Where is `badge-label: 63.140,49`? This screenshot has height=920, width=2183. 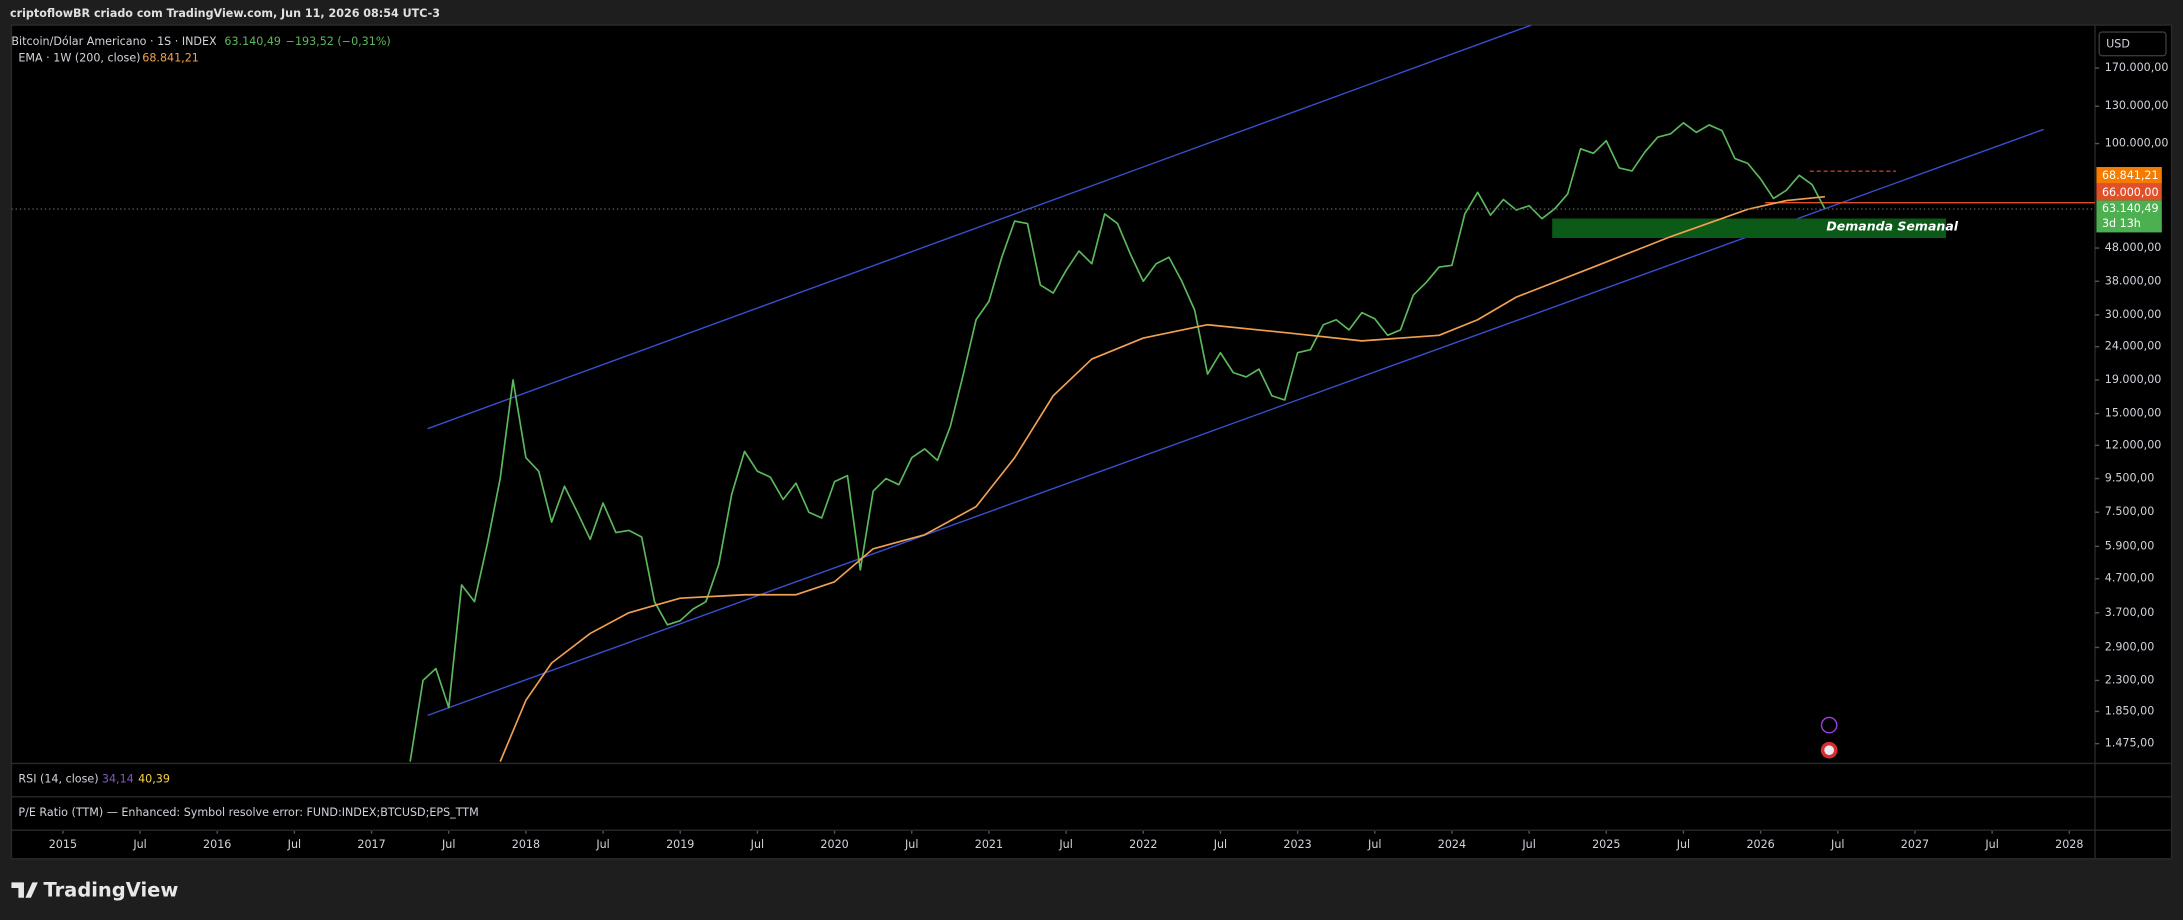 badge-label: 63.140,49 is located at coordinates (2130, 208).